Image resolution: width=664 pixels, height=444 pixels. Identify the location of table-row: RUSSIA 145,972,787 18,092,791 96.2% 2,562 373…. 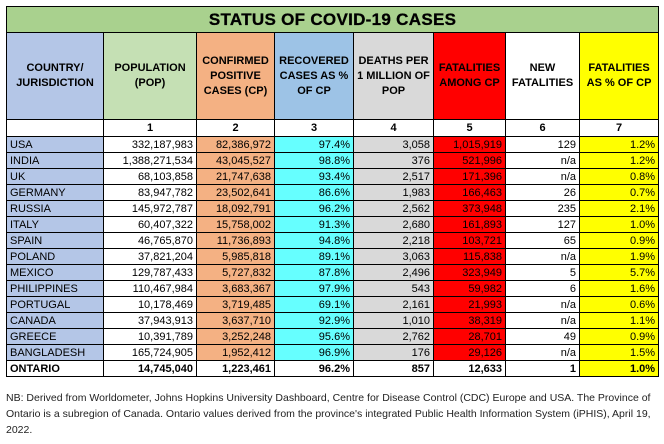
(333, 208).